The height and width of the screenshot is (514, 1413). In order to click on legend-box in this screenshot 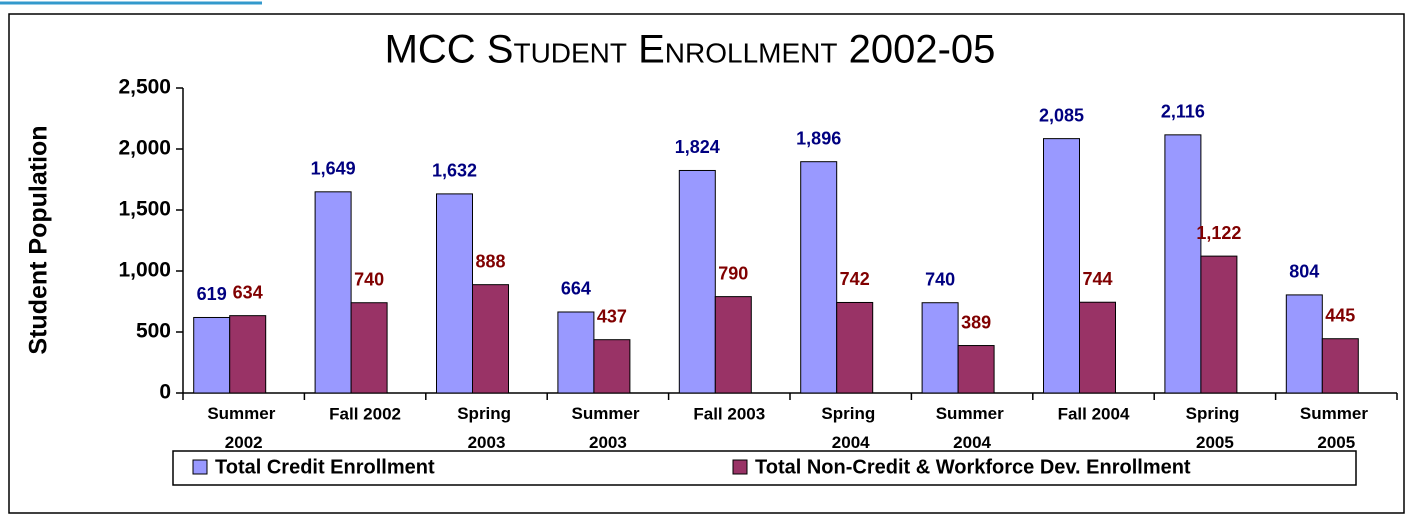, I will do `click(764, 468)`.